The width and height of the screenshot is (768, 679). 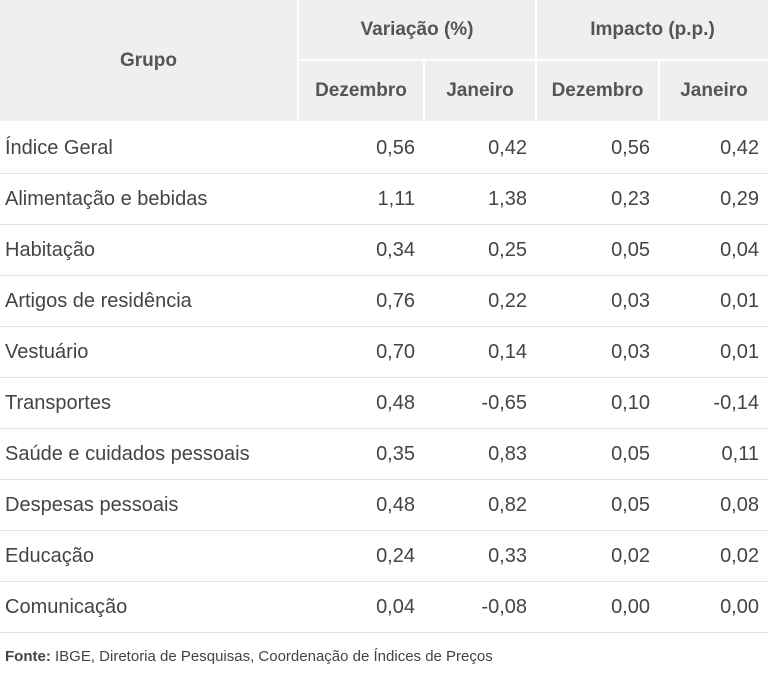 I want to click on cell-variacao-dezembro: 0,56, so click(x=361, y=148).